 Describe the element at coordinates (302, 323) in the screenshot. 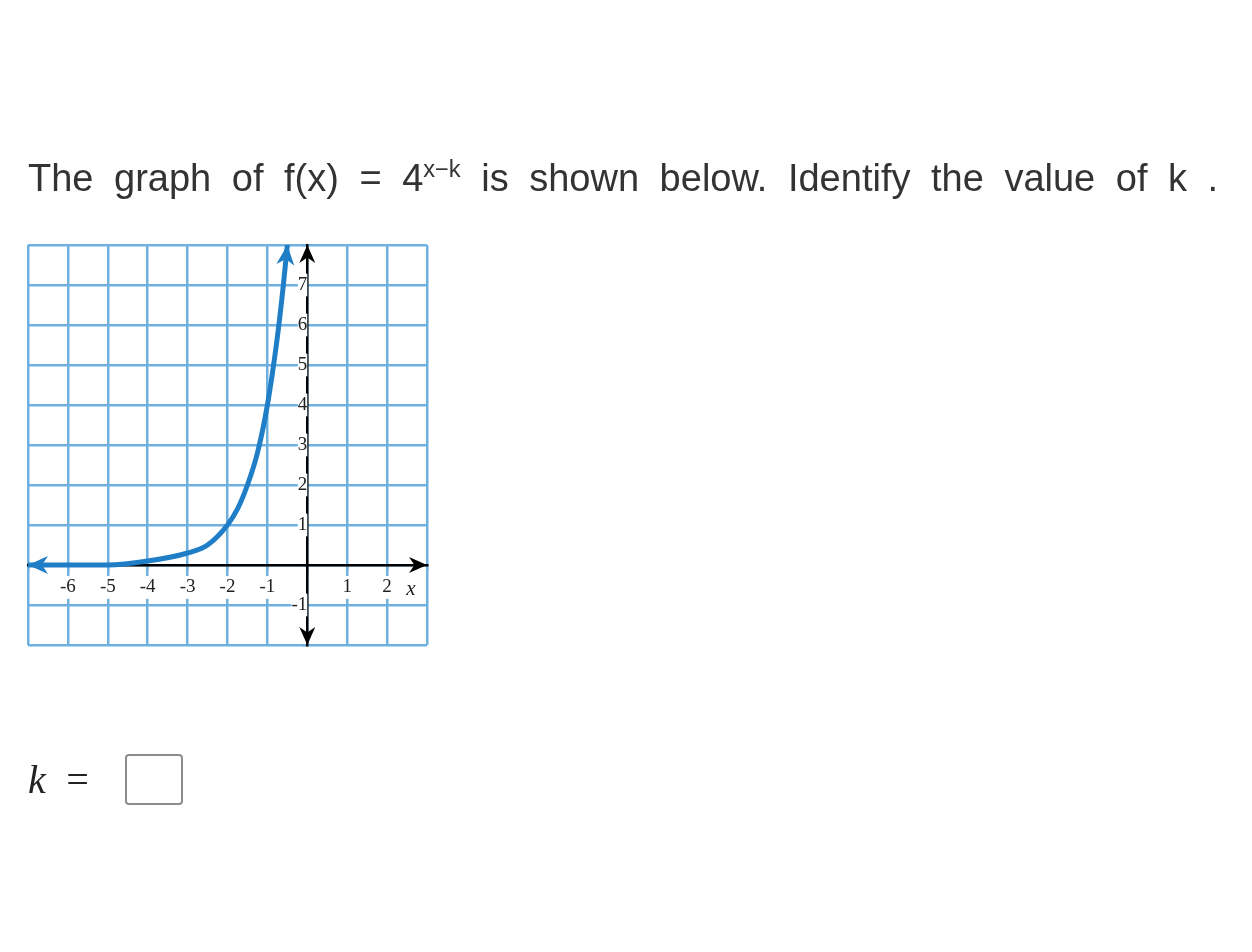

I see `y-tick-label: 6` at that location.